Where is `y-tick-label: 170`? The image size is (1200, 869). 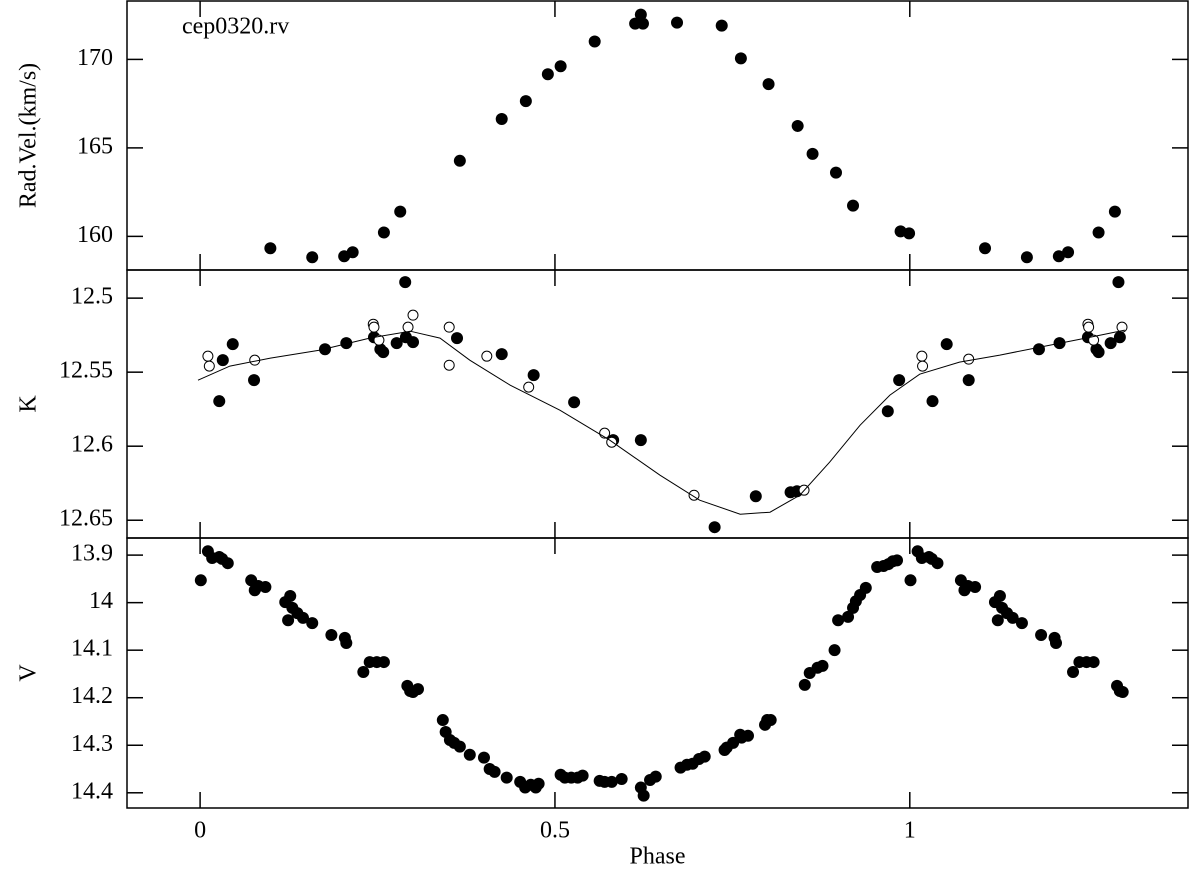 y-tick-label: 170 is located at coordinates (95, 58).